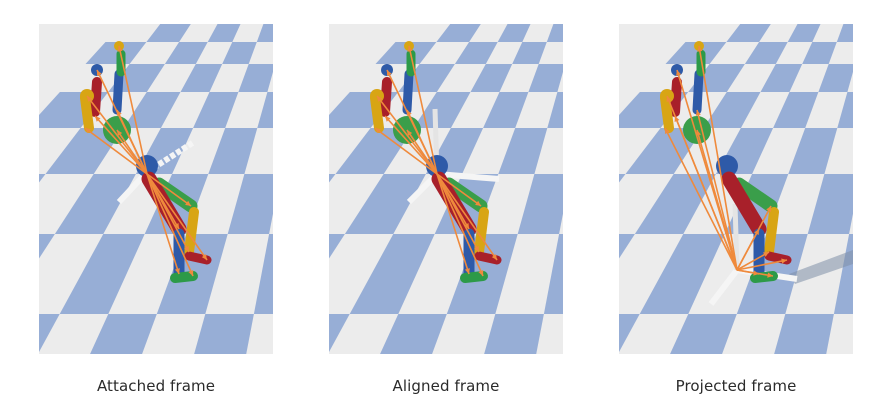 Image resolution: width=872 pixels, height=409 pixels. Describe the element at coordinates (191, 232) in the screenshot. I see `right-shin` at that location.